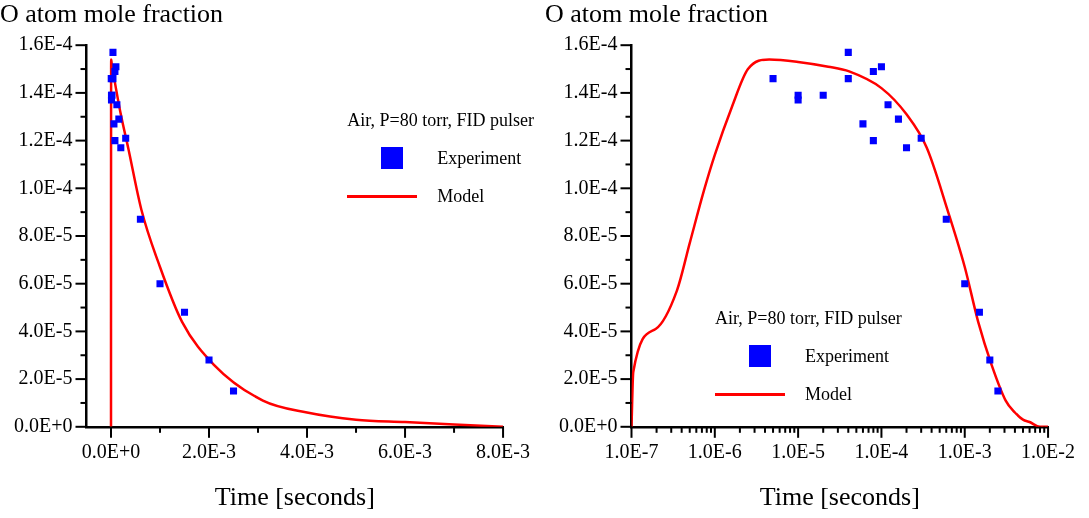 Image resolution: width=1089 pixels, height=518 pixels. What do you see at coordinates (964, 451) in the screenshot?
I see `x-tick-label: 1.0E-3` at bounding box center [964, 451].